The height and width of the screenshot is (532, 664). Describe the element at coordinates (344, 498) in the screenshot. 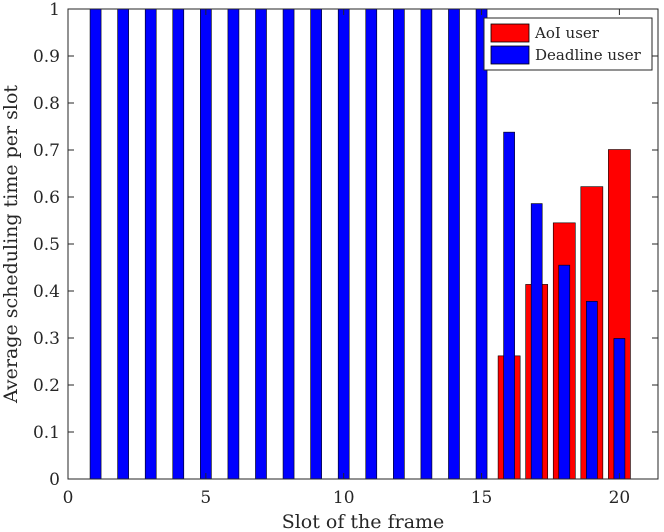

I see `x-tick-label: 10` at that location.